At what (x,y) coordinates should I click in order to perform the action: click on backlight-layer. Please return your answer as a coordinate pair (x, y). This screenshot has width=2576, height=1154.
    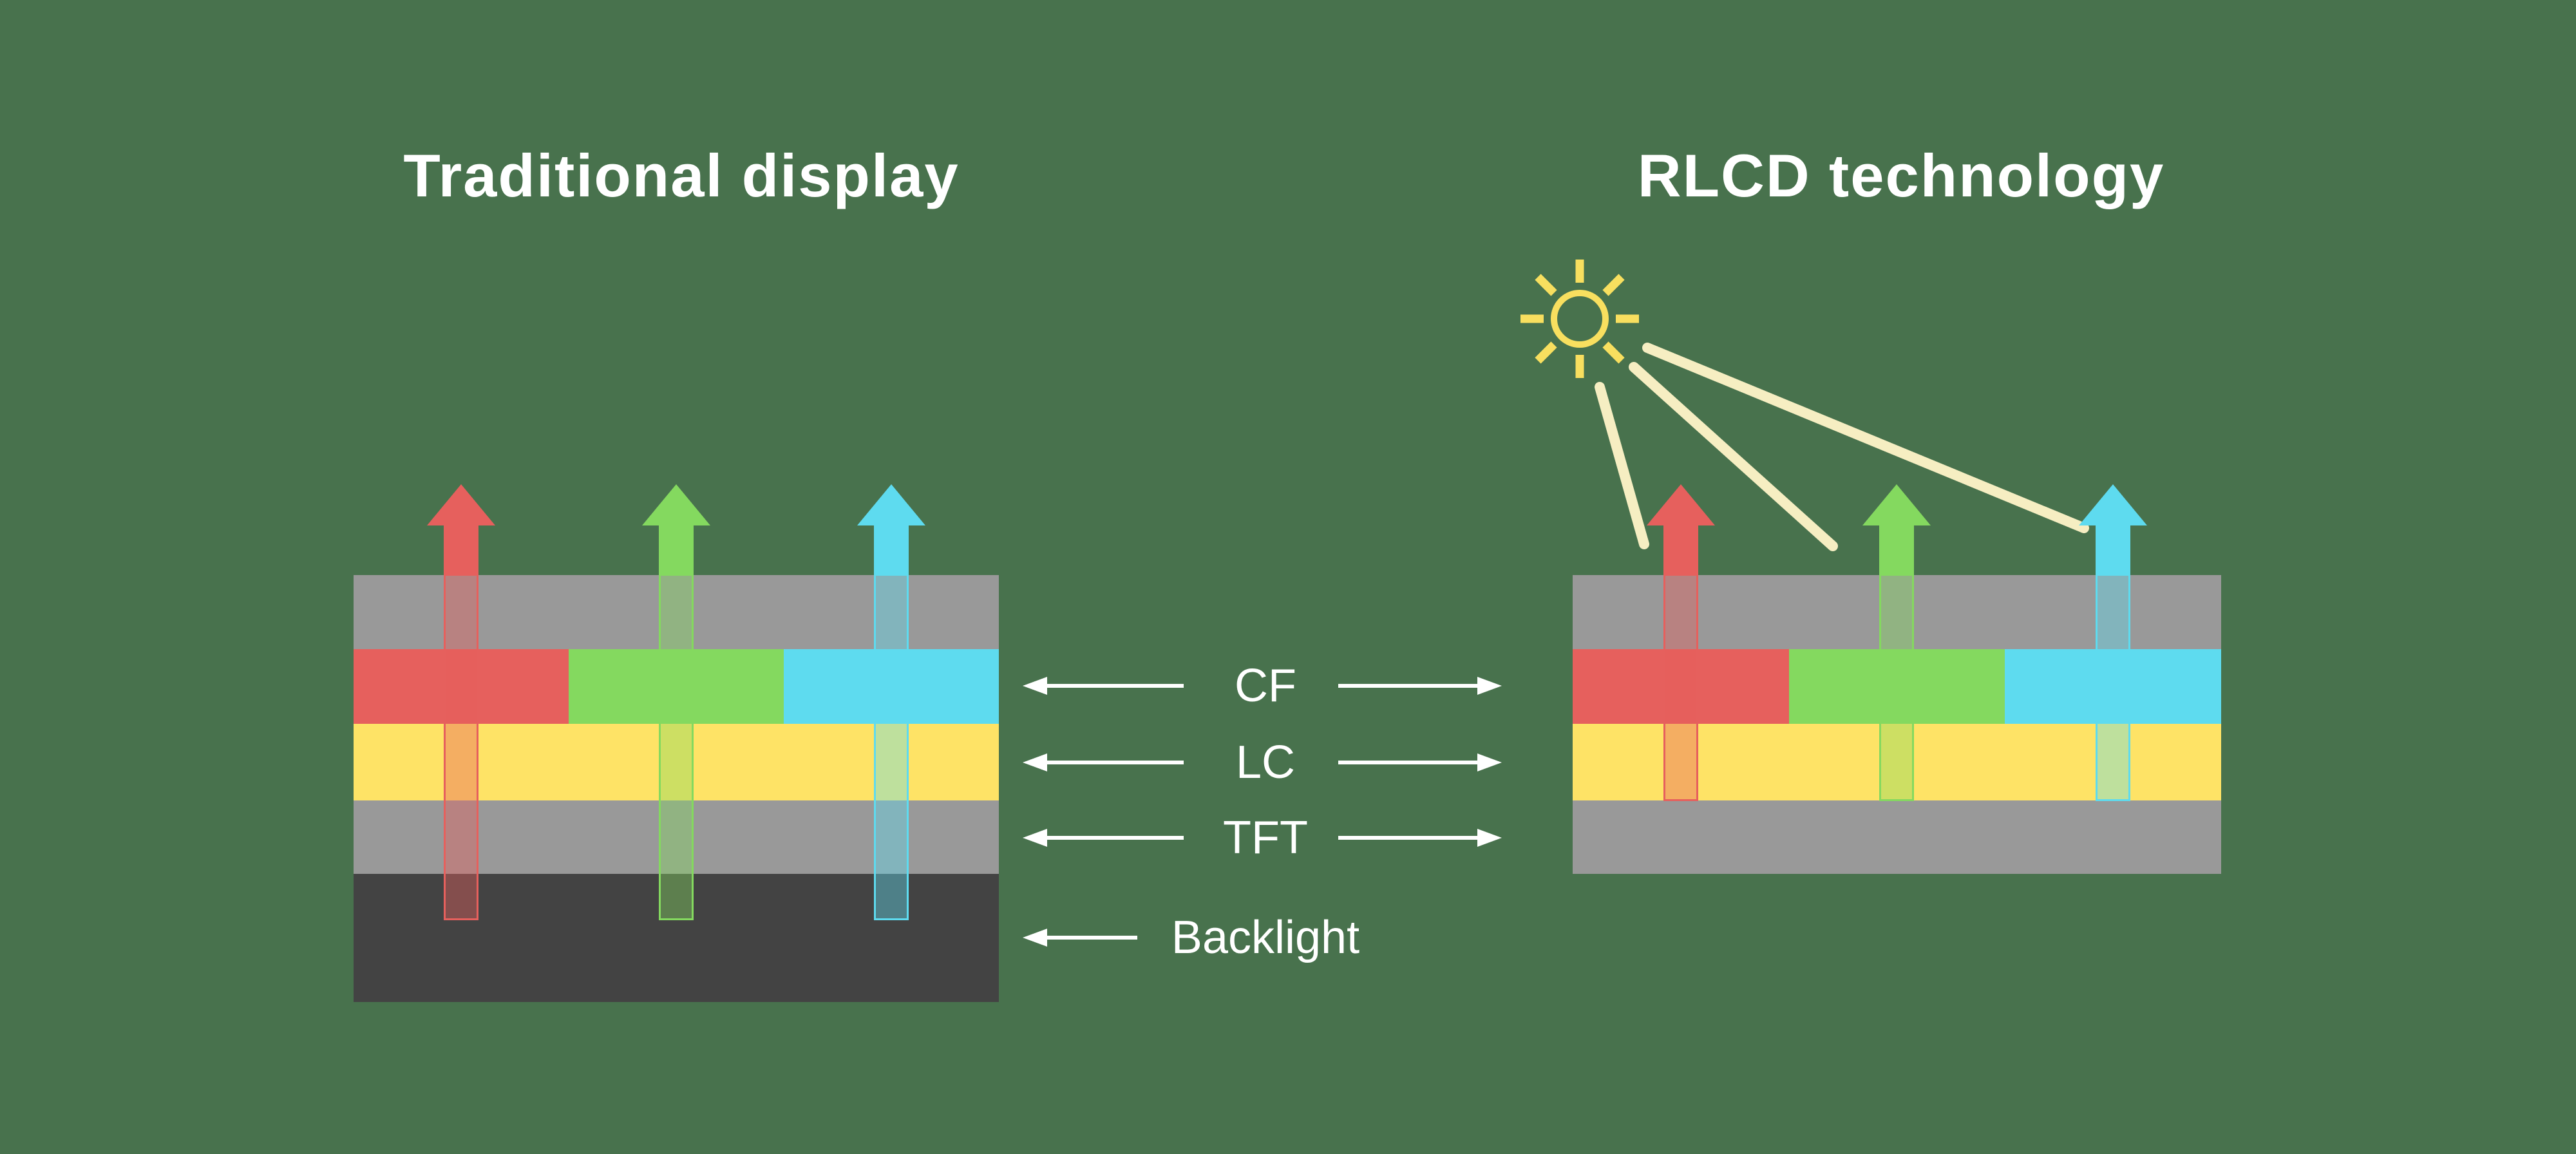
    Looking at the image, I should click on (677, 938).